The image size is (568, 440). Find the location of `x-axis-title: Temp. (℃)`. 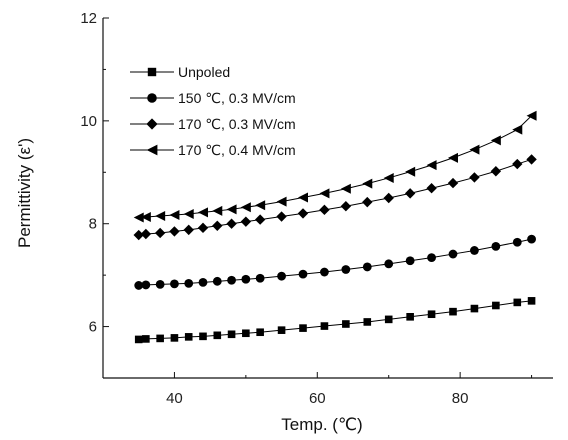

x-axis-title: Temp. (℃) is located at coordinates (321, 424).